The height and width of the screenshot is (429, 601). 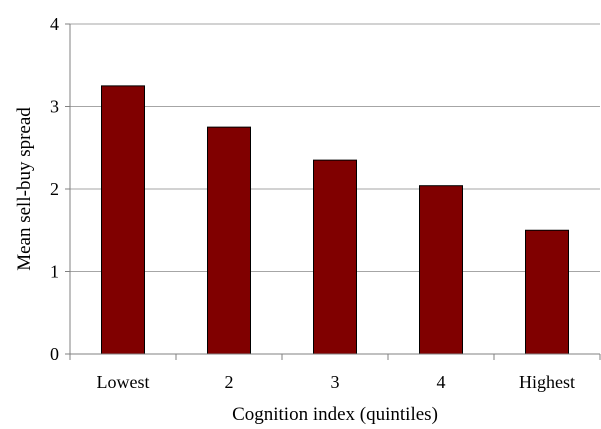 What do you see at coordinates (54, 24) in the screenshot?
I see `y-tick-label: 4` at bounding box center [54, 24].